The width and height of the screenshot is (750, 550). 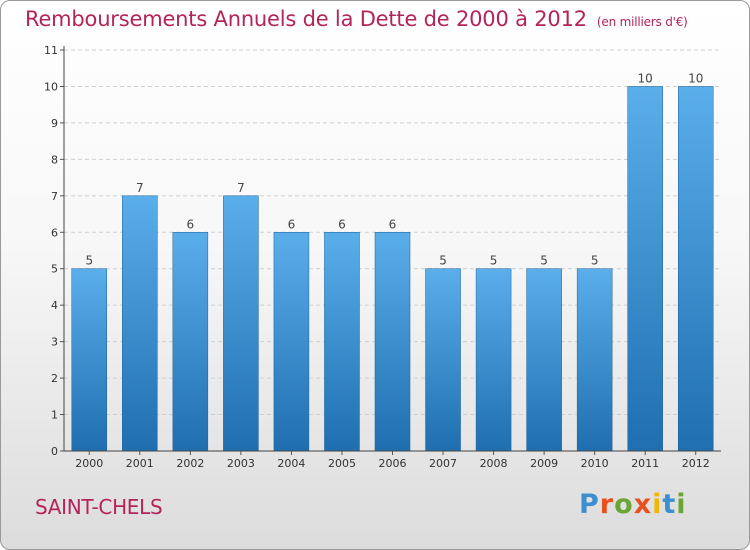 What do you see at coordinates (342, 463) in the screenshot?
I see `x-tick-label: 2005` at bounding box center [342, 463].